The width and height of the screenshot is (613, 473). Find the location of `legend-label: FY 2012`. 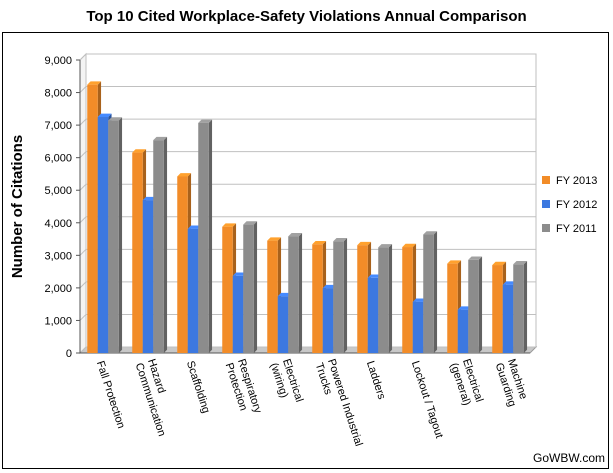

legend-label: FY 2012 is located at coordinates (576, 205).